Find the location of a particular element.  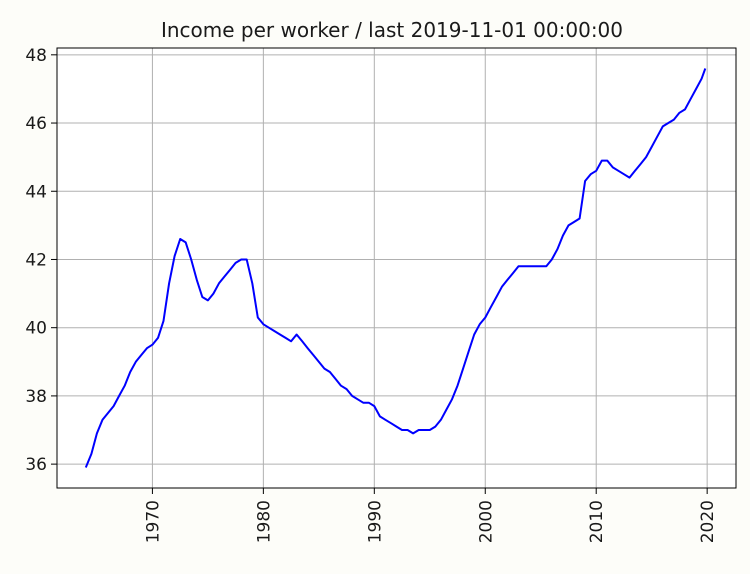

y-tick-label: 48 is located at coordinates (36, 56).